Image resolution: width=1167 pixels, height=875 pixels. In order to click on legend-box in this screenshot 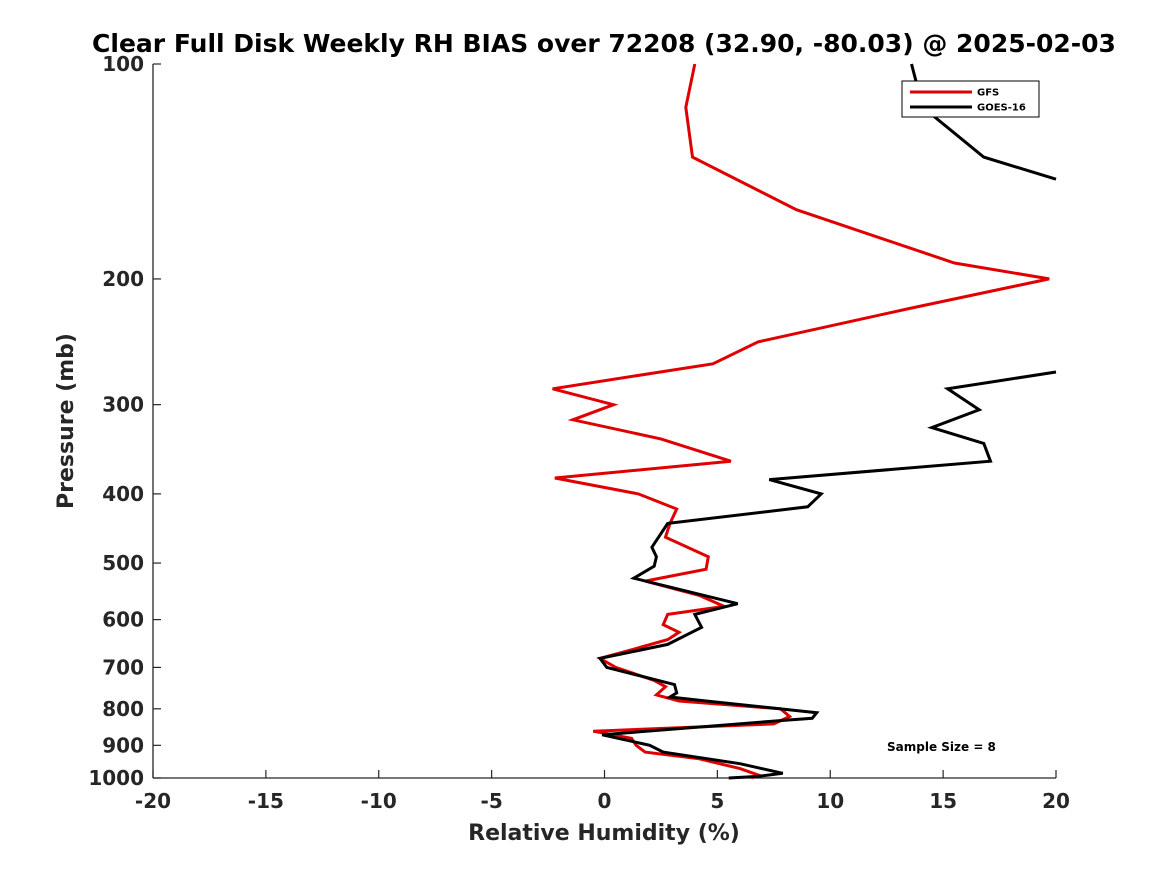, I will do `click(970, 99)`.